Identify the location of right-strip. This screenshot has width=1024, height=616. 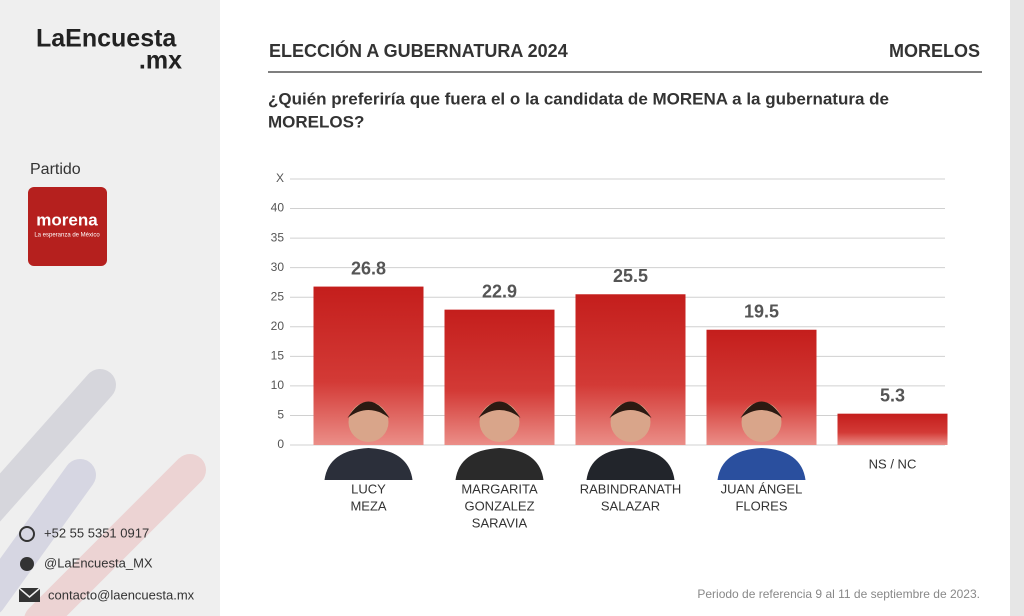
(1017, 308).